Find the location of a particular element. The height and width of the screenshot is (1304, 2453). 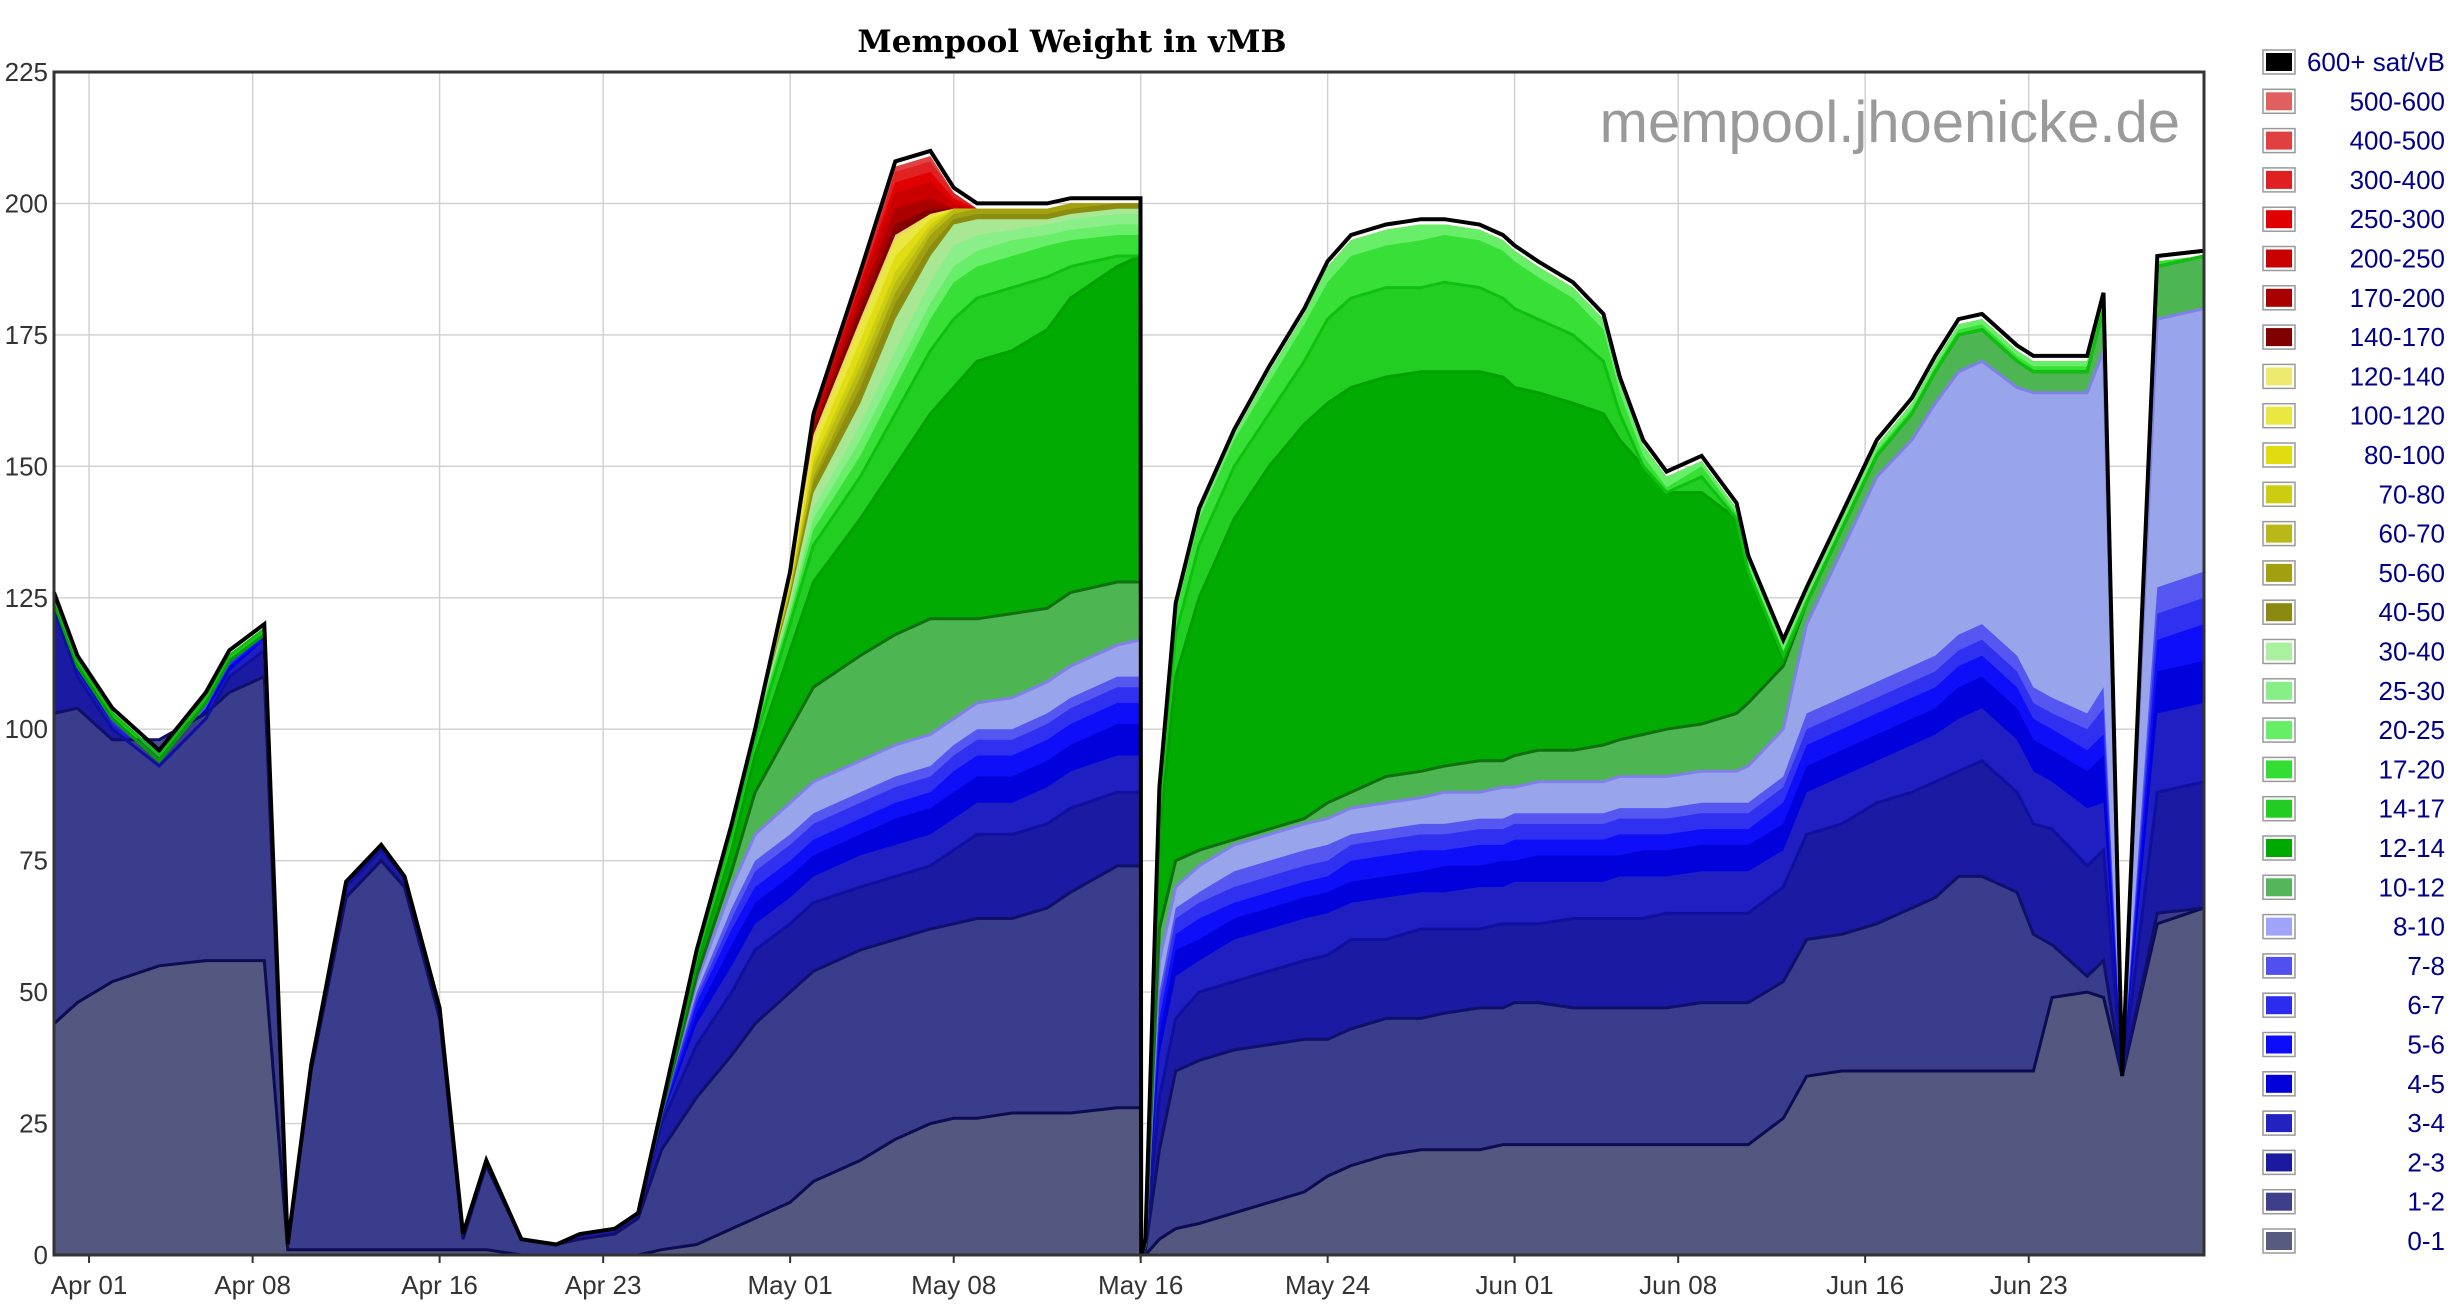

legend-label: 25-30 is located at coordinates (2412, 691).